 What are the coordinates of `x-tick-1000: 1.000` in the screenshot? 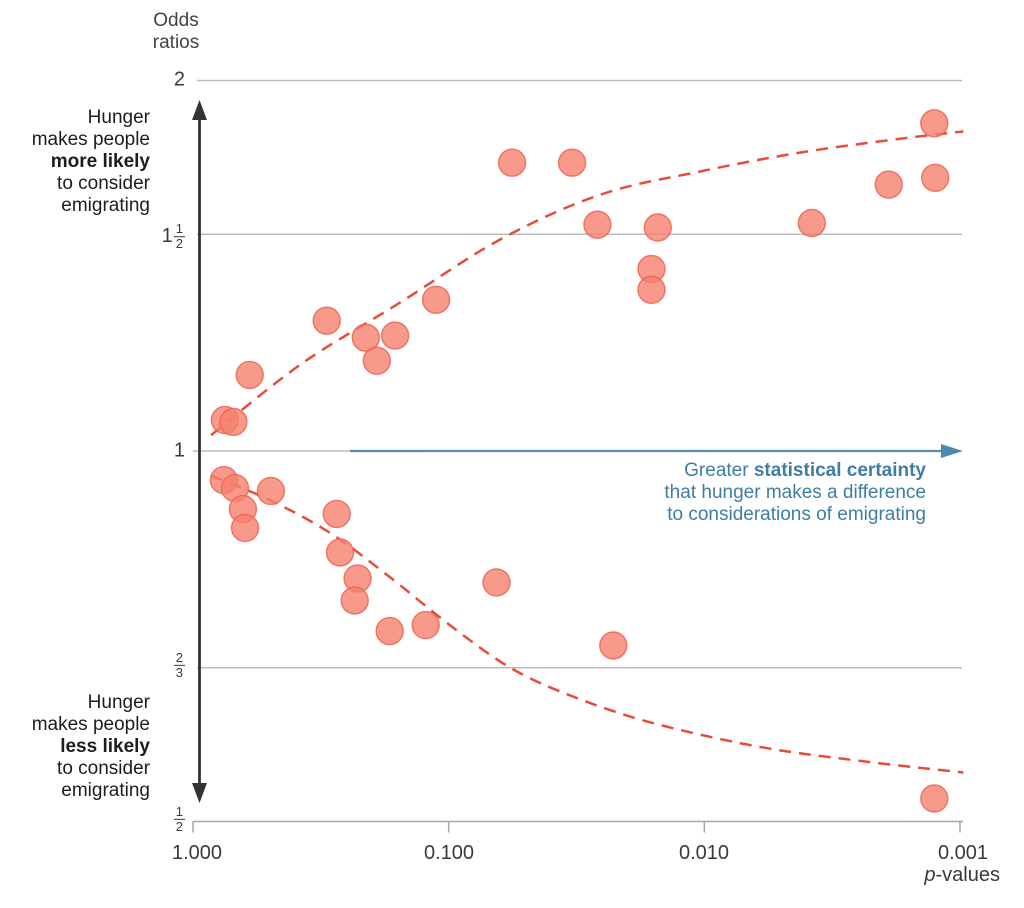 It's located at (197, 853).